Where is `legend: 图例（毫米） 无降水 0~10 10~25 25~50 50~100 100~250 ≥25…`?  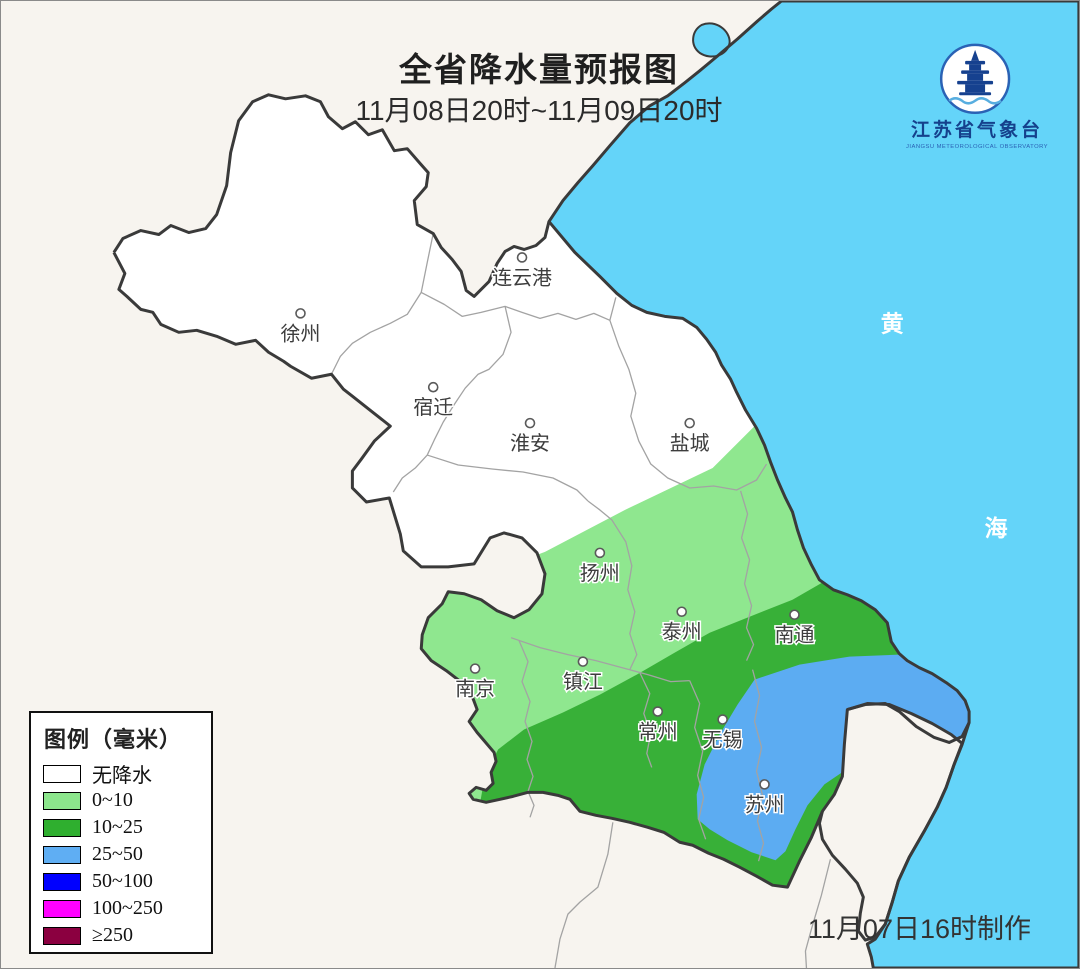 legend: 图例（毫米） 无降水 0~10 10~25 25~50 50~100 100~250 ≥25… is located at coordinates (121, 832).